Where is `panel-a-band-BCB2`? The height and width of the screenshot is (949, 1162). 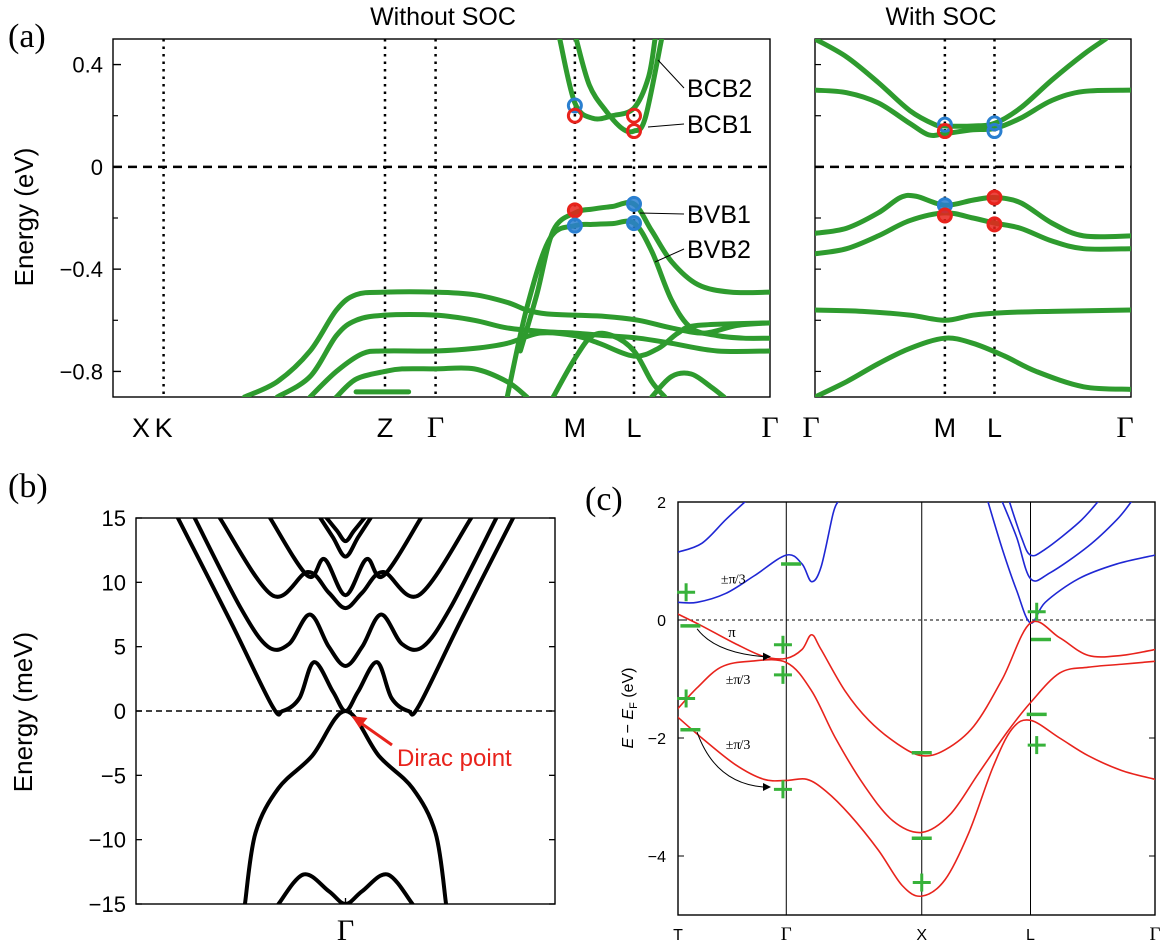 panel-a-band-BCB2 is located at coordinates (607, 80).